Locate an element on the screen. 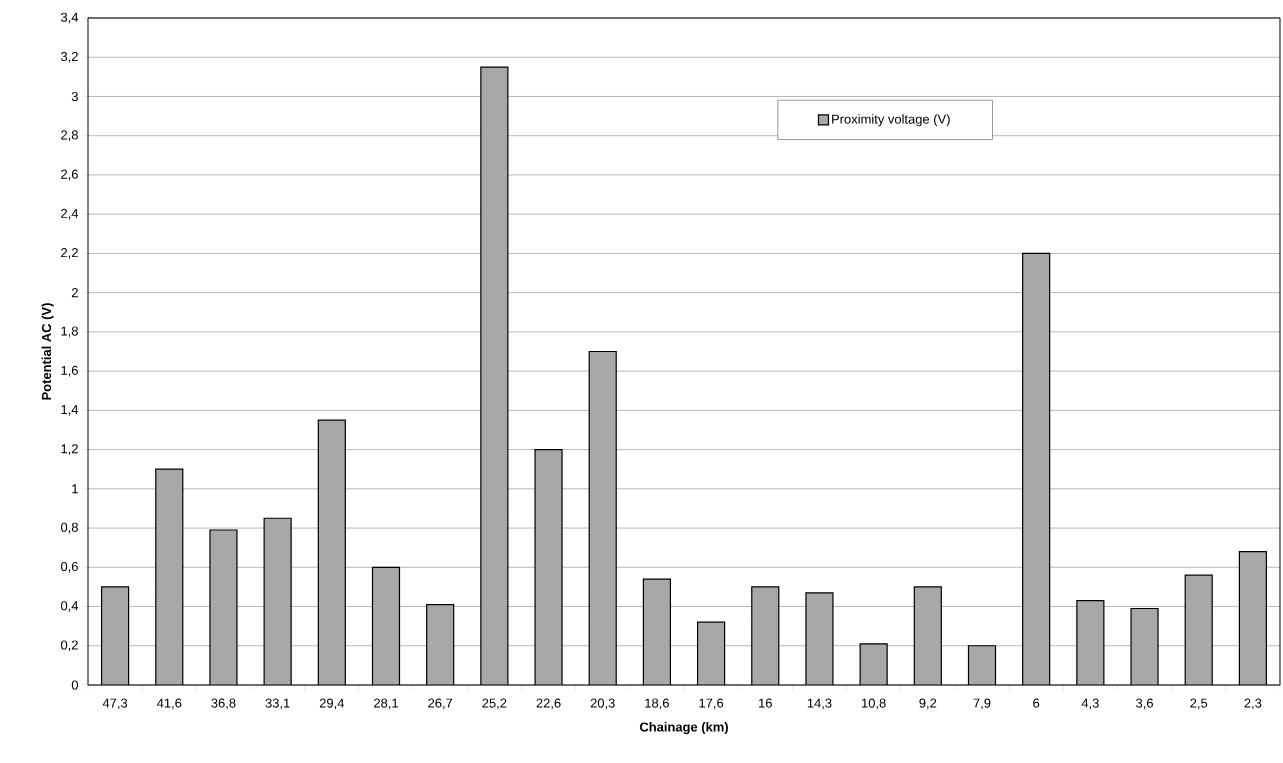 Image resolution: width=1283 pixels, height=763 pixels. x-tick-label: 22,6 is located at coordinates (548, 704).